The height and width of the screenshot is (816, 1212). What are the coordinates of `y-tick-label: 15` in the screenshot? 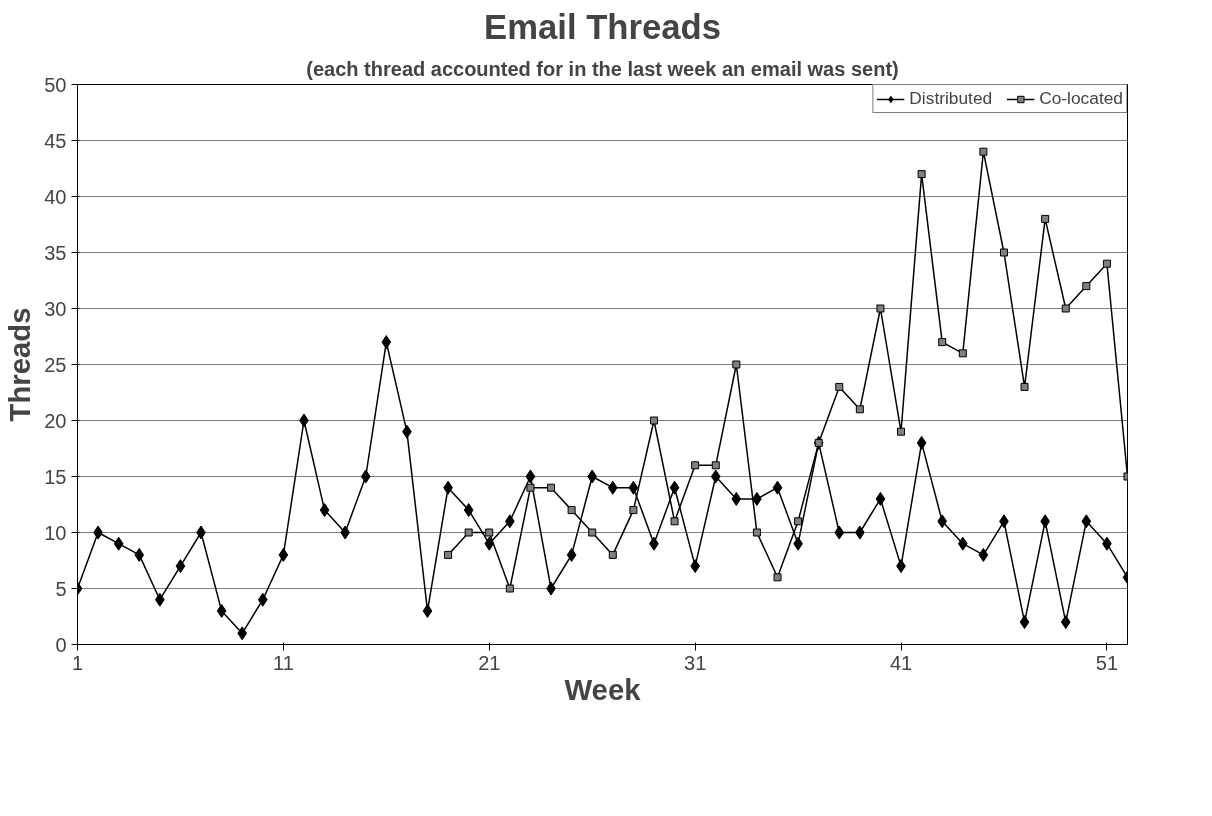 It's located at (55, 476).